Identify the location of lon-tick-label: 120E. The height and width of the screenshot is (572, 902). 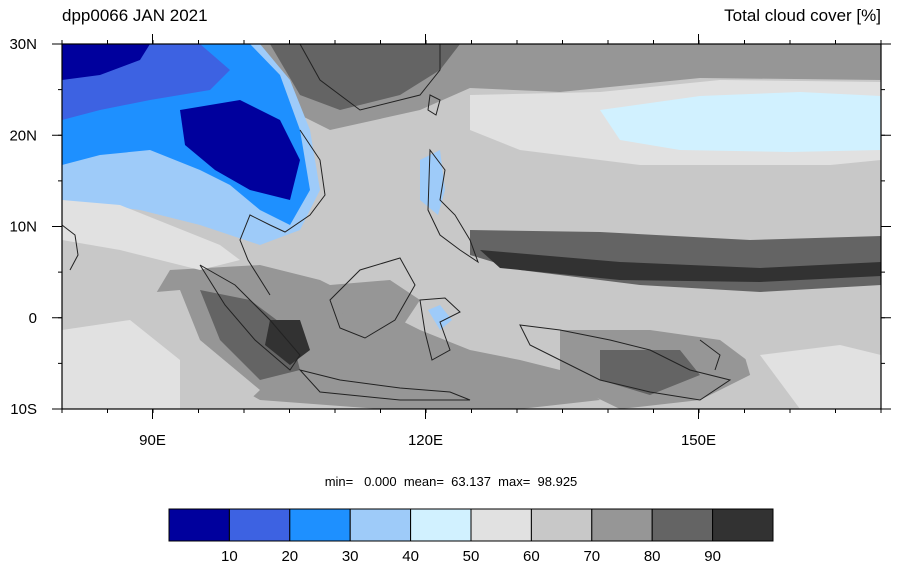
(425, 440).